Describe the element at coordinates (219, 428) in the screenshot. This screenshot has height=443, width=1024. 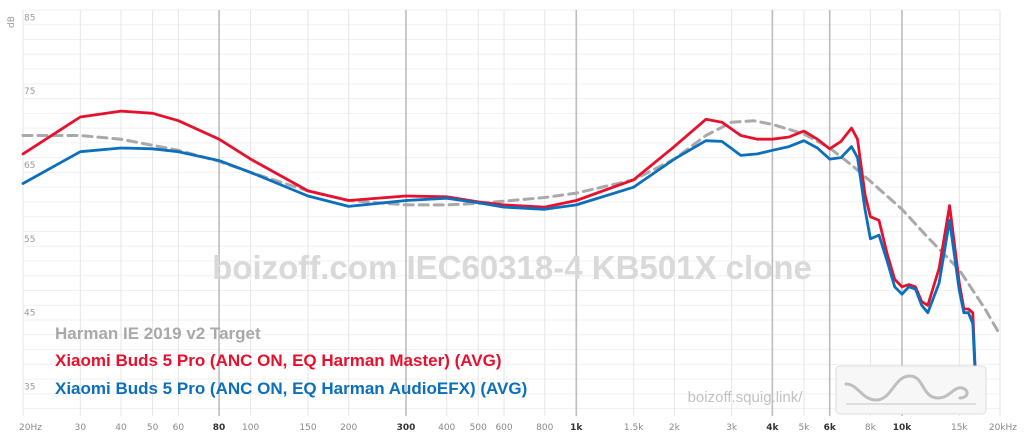
I see `x-tick-label: 80` at that location.